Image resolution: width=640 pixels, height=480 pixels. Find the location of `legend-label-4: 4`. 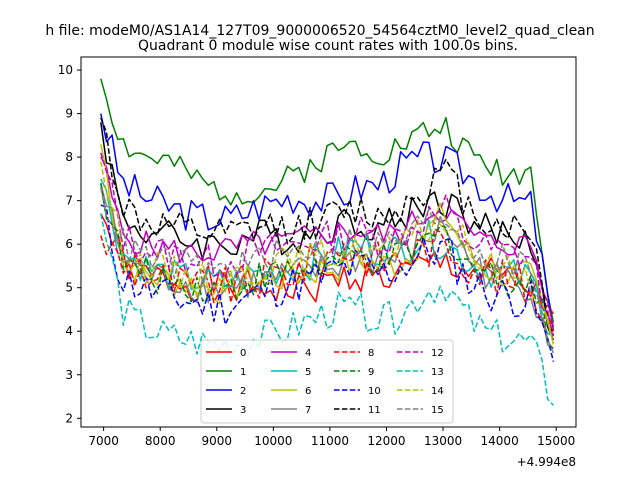

legend-label-4: 4 is located at coordinates (308, 353).